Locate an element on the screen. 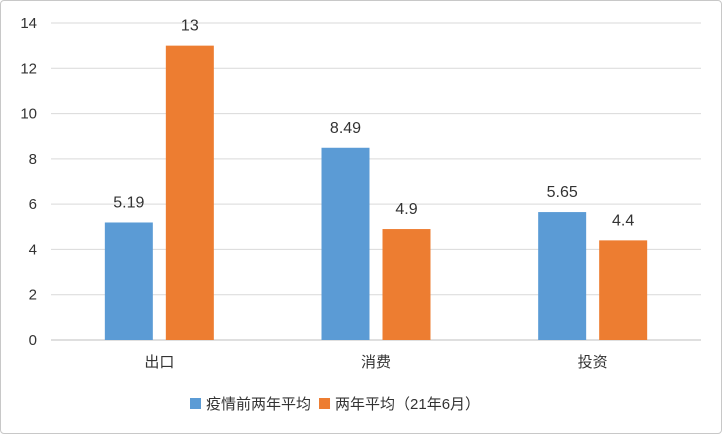 This screenshot has height=438, width=722. data-label: 13 is located at coordinates (190, 26).